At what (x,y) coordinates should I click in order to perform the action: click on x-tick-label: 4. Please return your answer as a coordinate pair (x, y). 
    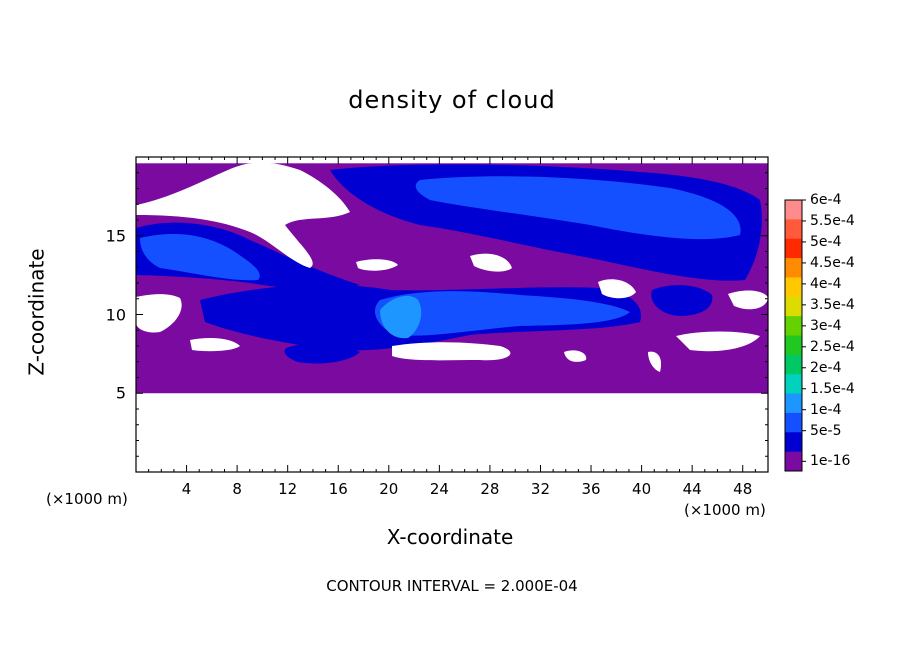
    Looking at the image, I should click on (186, 489).